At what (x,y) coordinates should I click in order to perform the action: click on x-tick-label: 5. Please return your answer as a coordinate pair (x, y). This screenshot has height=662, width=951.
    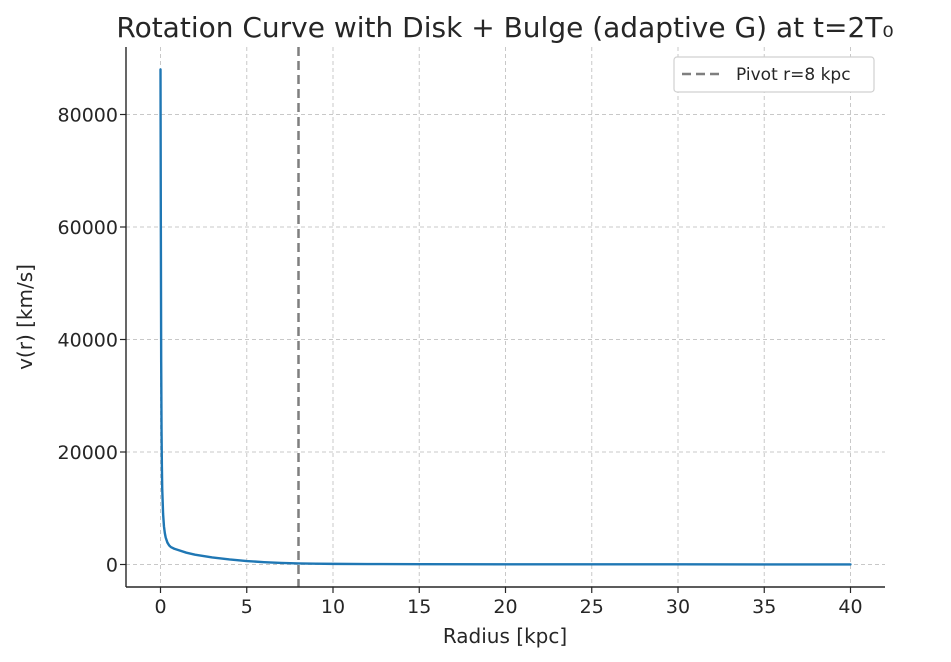
    Looking at the image, I should click on (247, 607).